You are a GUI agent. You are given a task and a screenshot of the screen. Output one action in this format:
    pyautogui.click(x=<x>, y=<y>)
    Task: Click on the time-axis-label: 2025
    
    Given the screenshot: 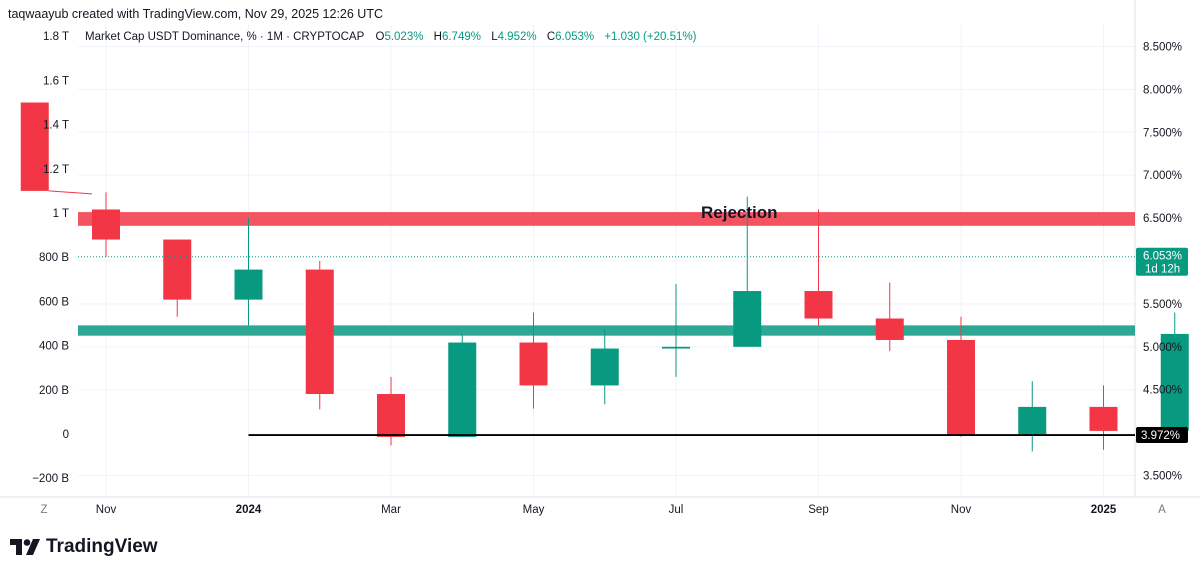 What is the action you would take?
    pyautogui.click(x=1104, y=510)
    